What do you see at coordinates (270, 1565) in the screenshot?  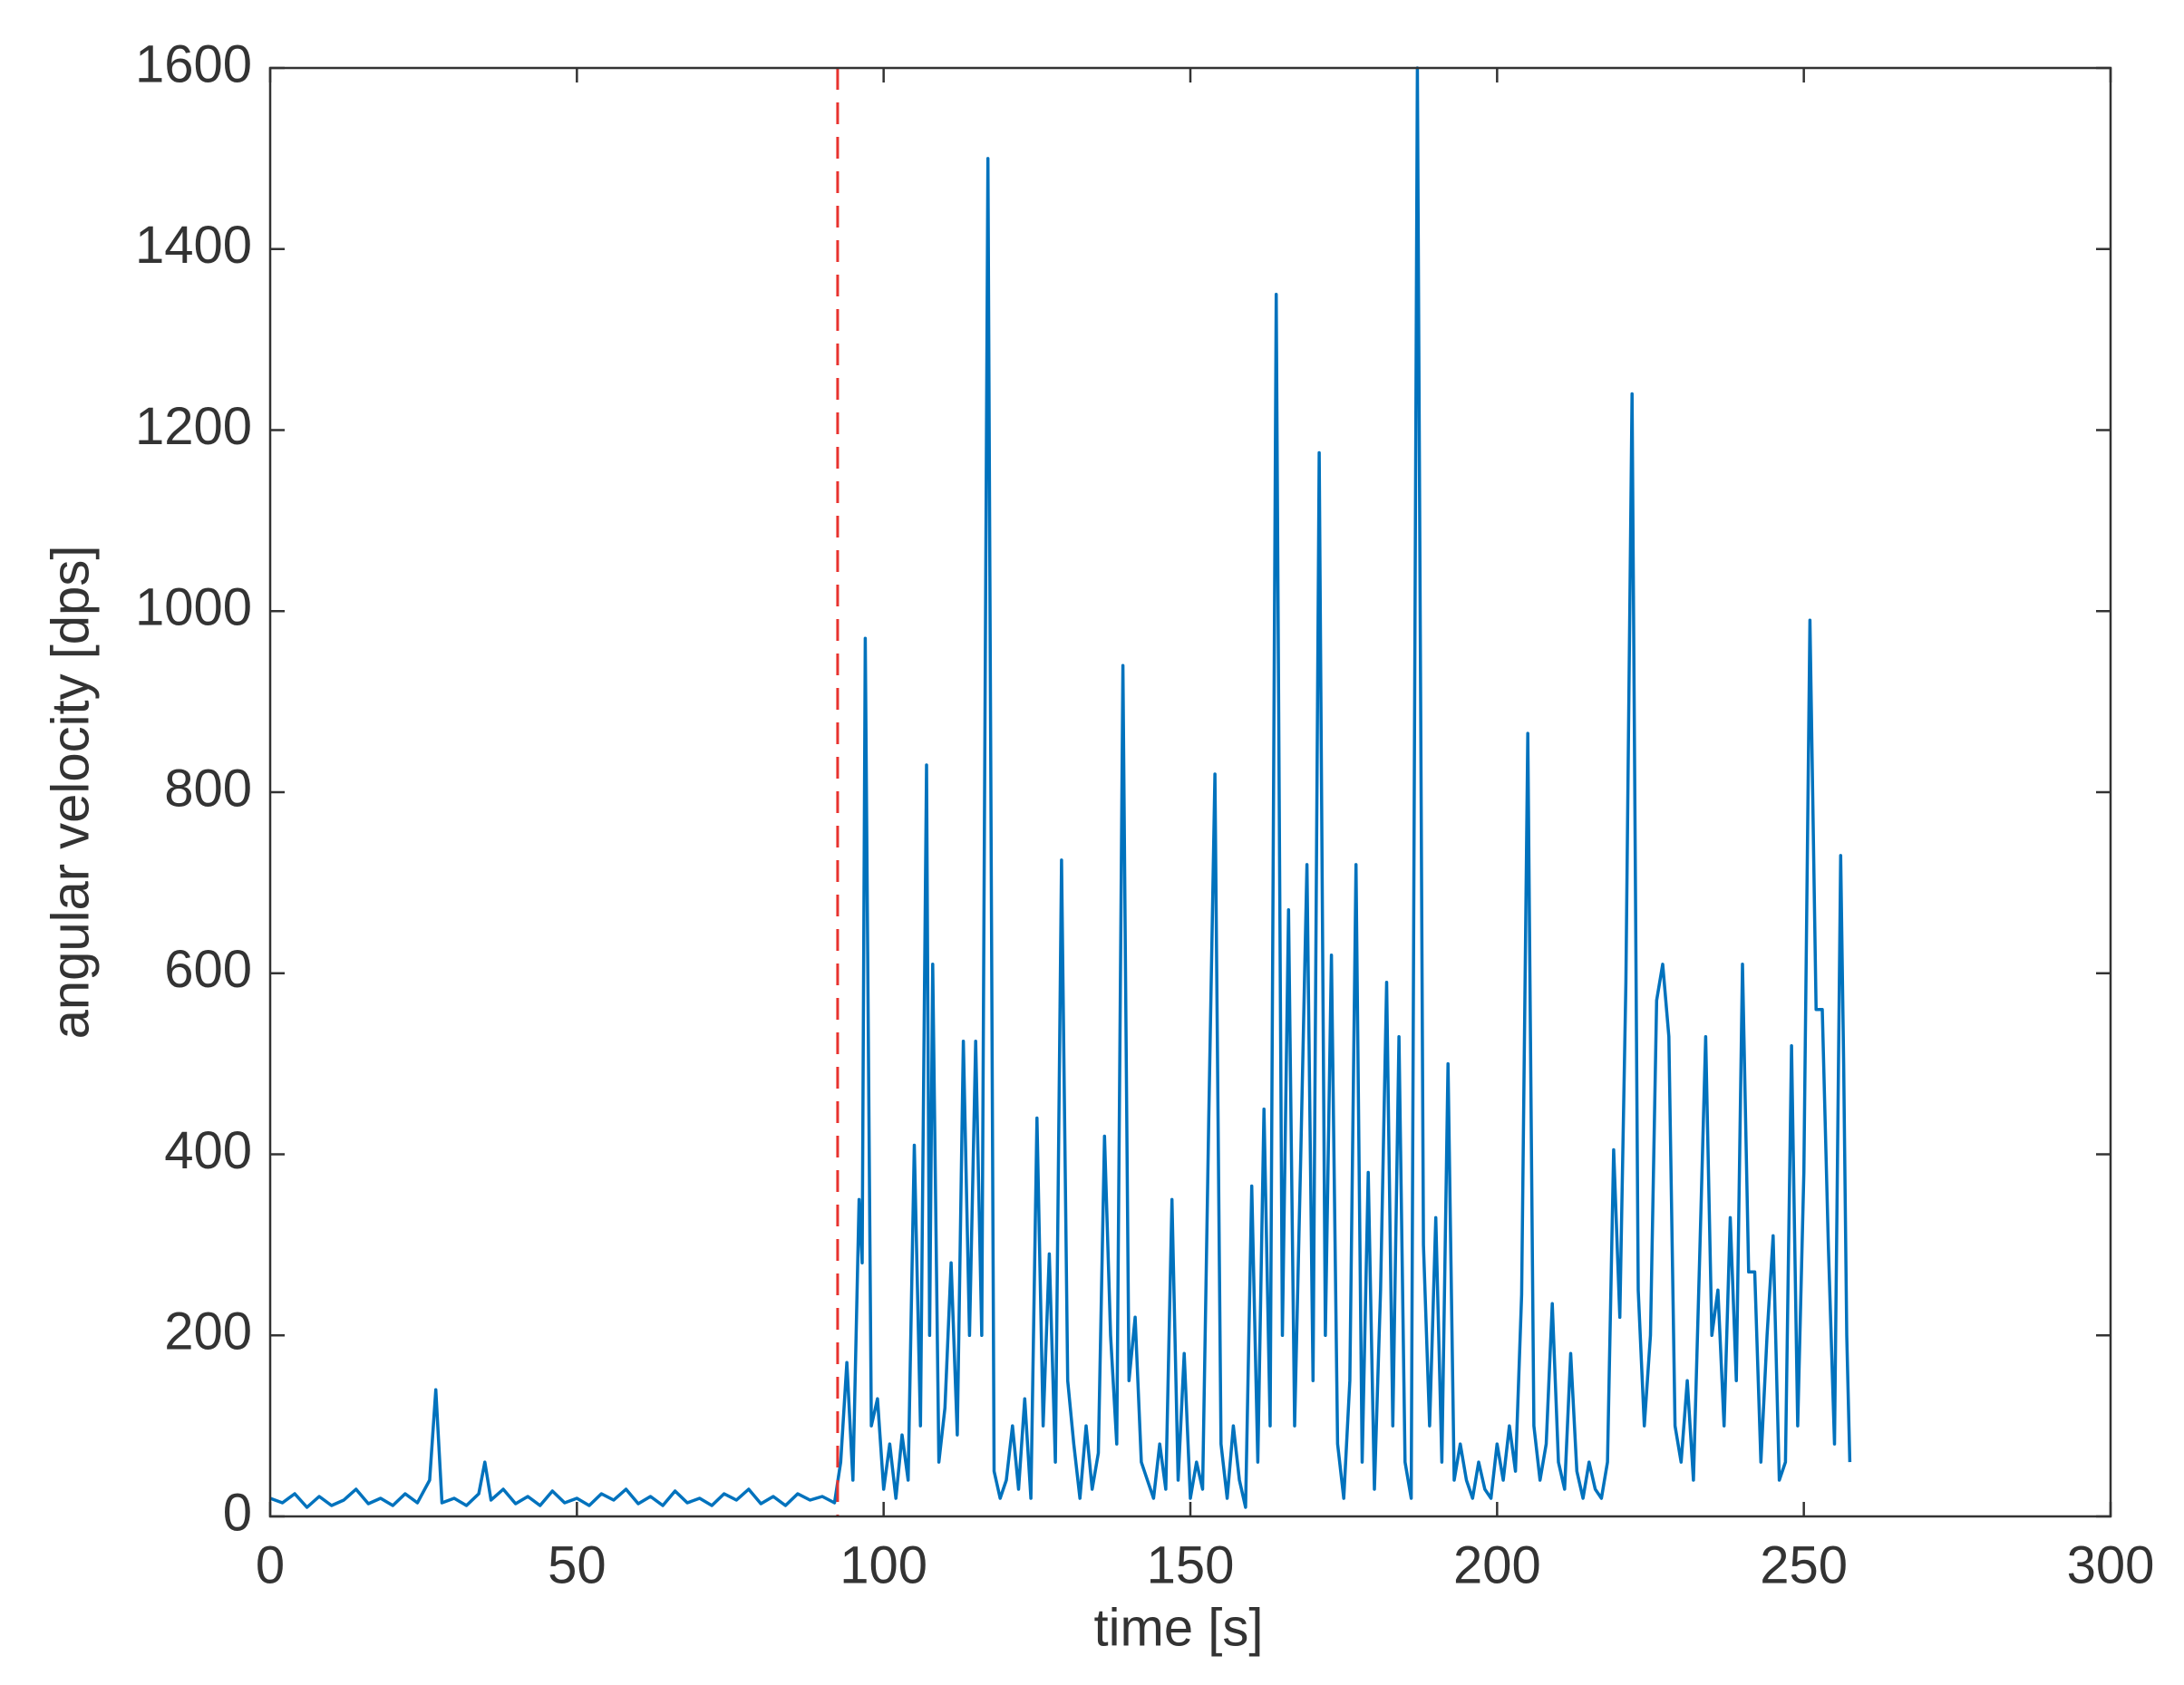 I see `x-tick-label: 0` at bounding box center [270, 1565].